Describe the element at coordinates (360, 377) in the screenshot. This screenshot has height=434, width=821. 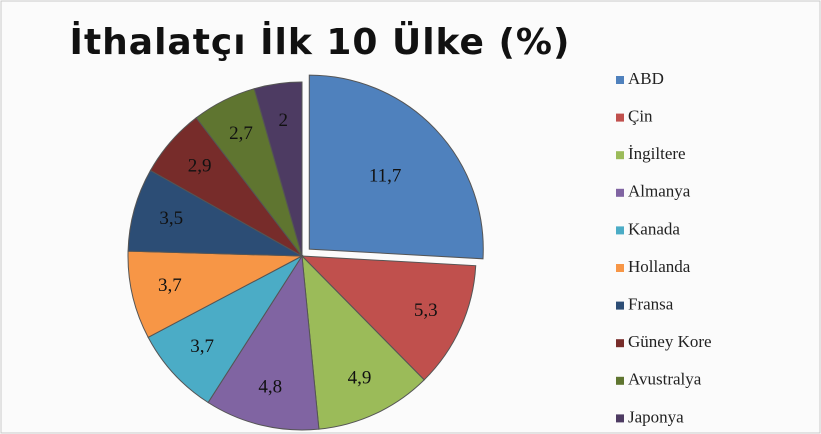
I see `data-label: 4,9` at that location.